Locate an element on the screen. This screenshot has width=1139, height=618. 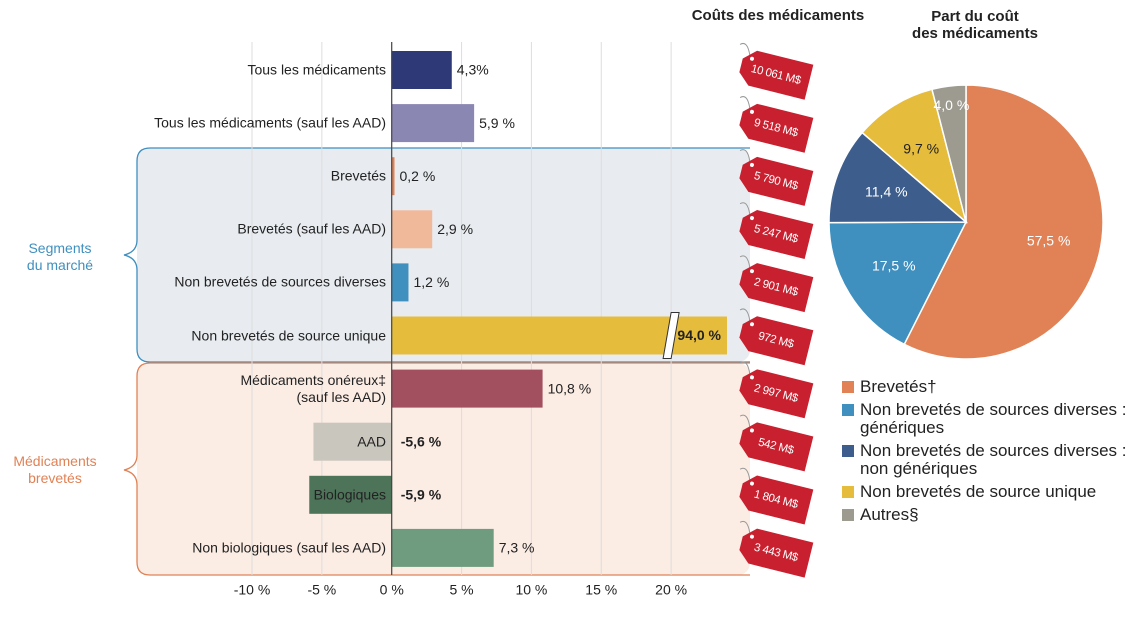
price-tag: 2 997 M$ is located at coordinates (776, 390).